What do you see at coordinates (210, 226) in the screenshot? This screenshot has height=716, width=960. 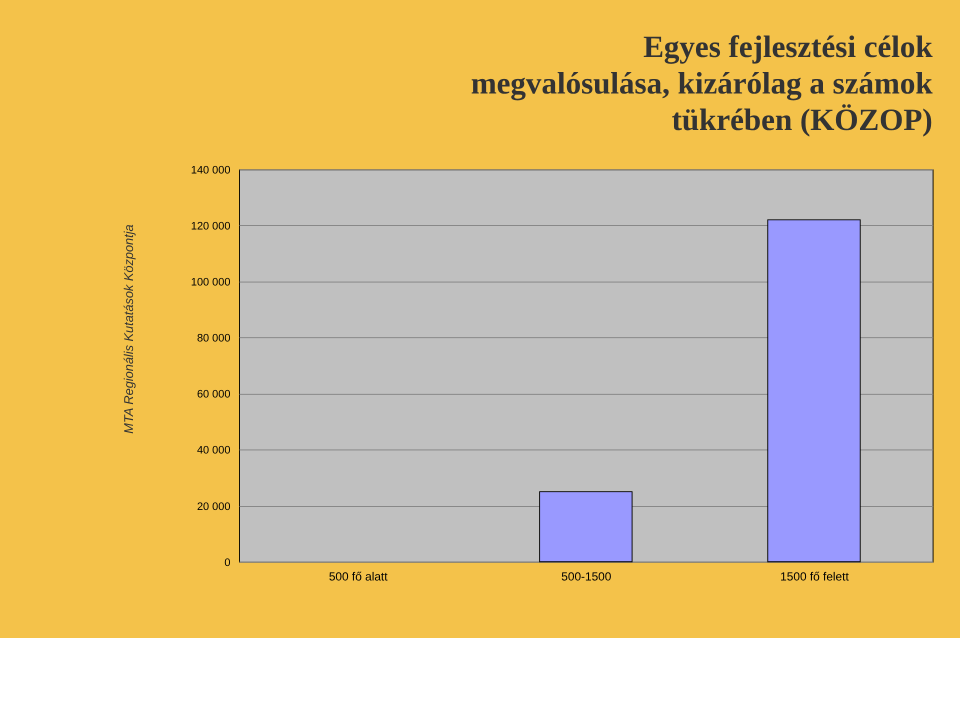 I see `y-tick-label: 120 000` at bounding box center [210, 226].